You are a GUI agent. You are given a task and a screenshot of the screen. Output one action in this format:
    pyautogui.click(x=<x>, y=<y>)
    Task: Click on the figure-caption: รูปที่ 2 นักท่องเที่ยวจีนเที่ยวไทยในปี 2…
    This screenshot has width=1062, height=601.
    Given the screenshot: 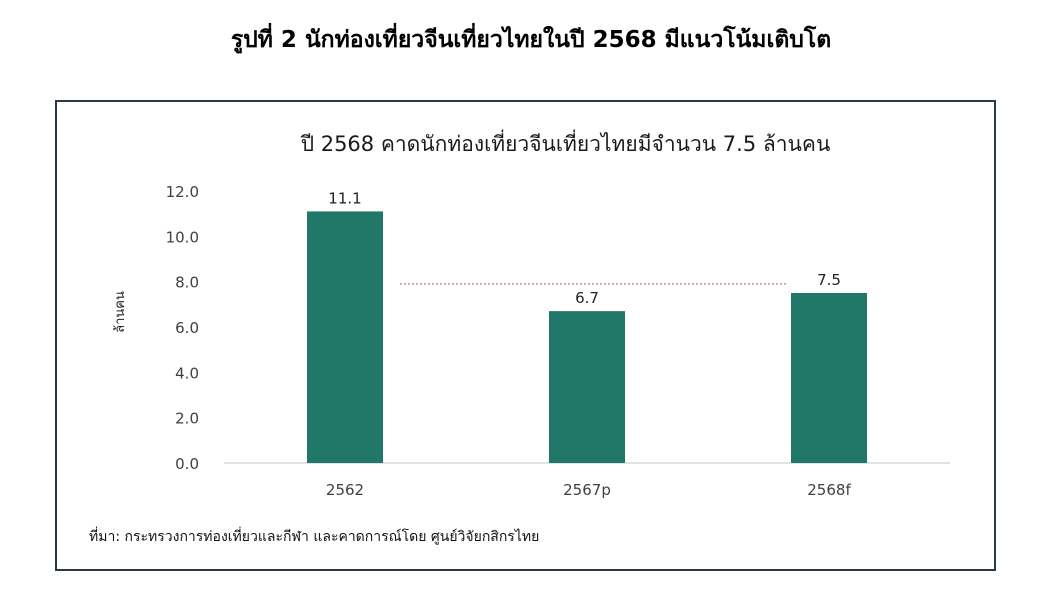 What is the action you would take?
    pyautogui.click(x=531, y=40)
    